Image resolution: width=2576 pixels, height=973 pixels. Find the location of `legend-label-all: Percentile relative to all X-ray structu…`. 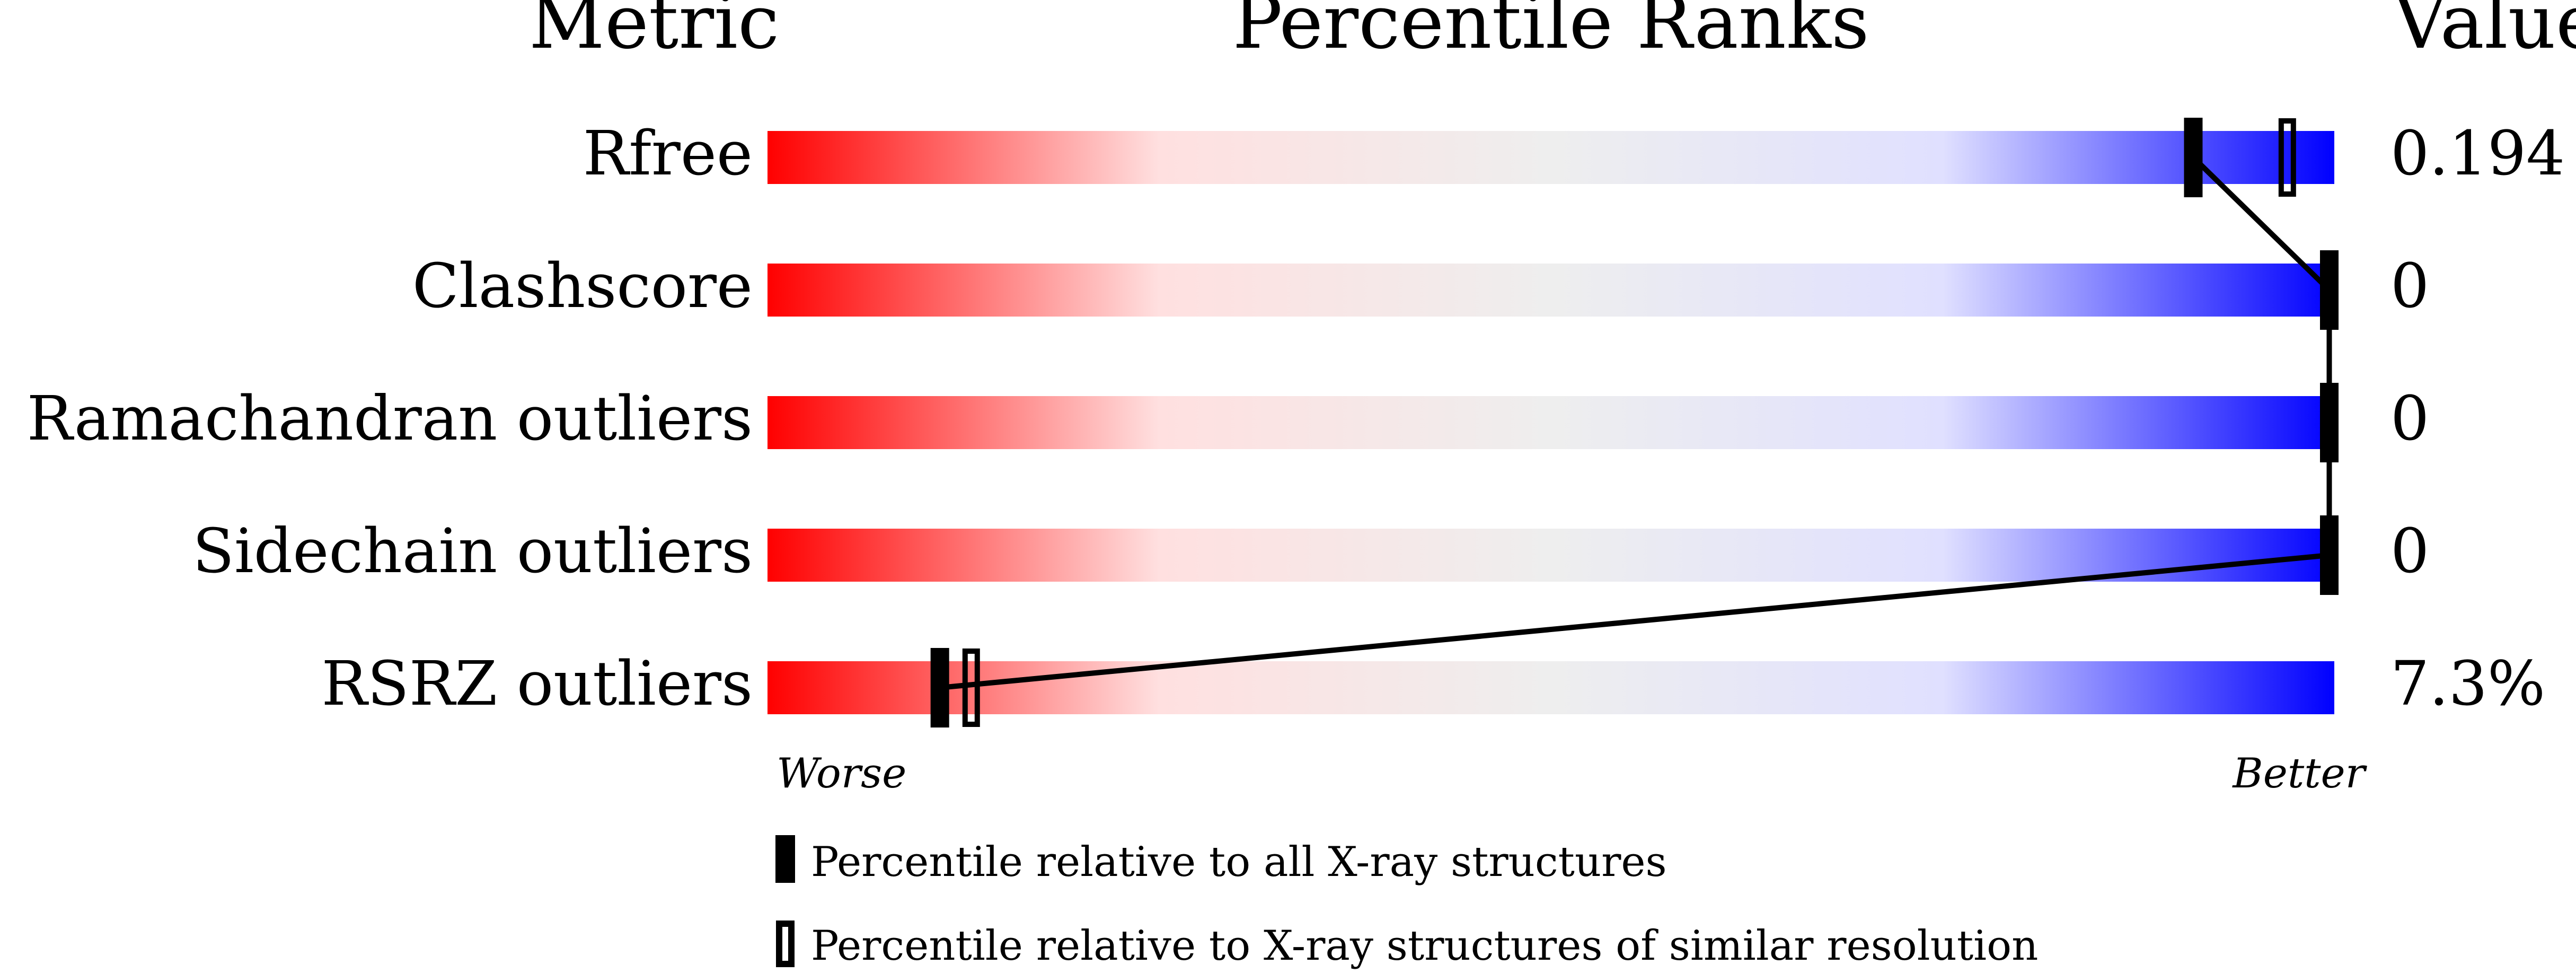

legend-label-all: Percentile relative to all X-ray structu… is located at coordinates (1239, 862).